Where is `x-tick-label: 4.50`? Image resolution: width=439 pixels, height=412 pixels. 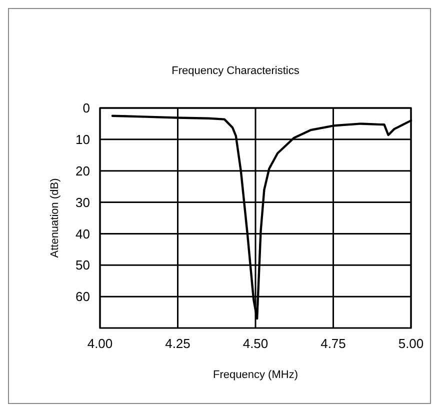 x-tick-label: 4.50 is located at coordinates (255, 343).